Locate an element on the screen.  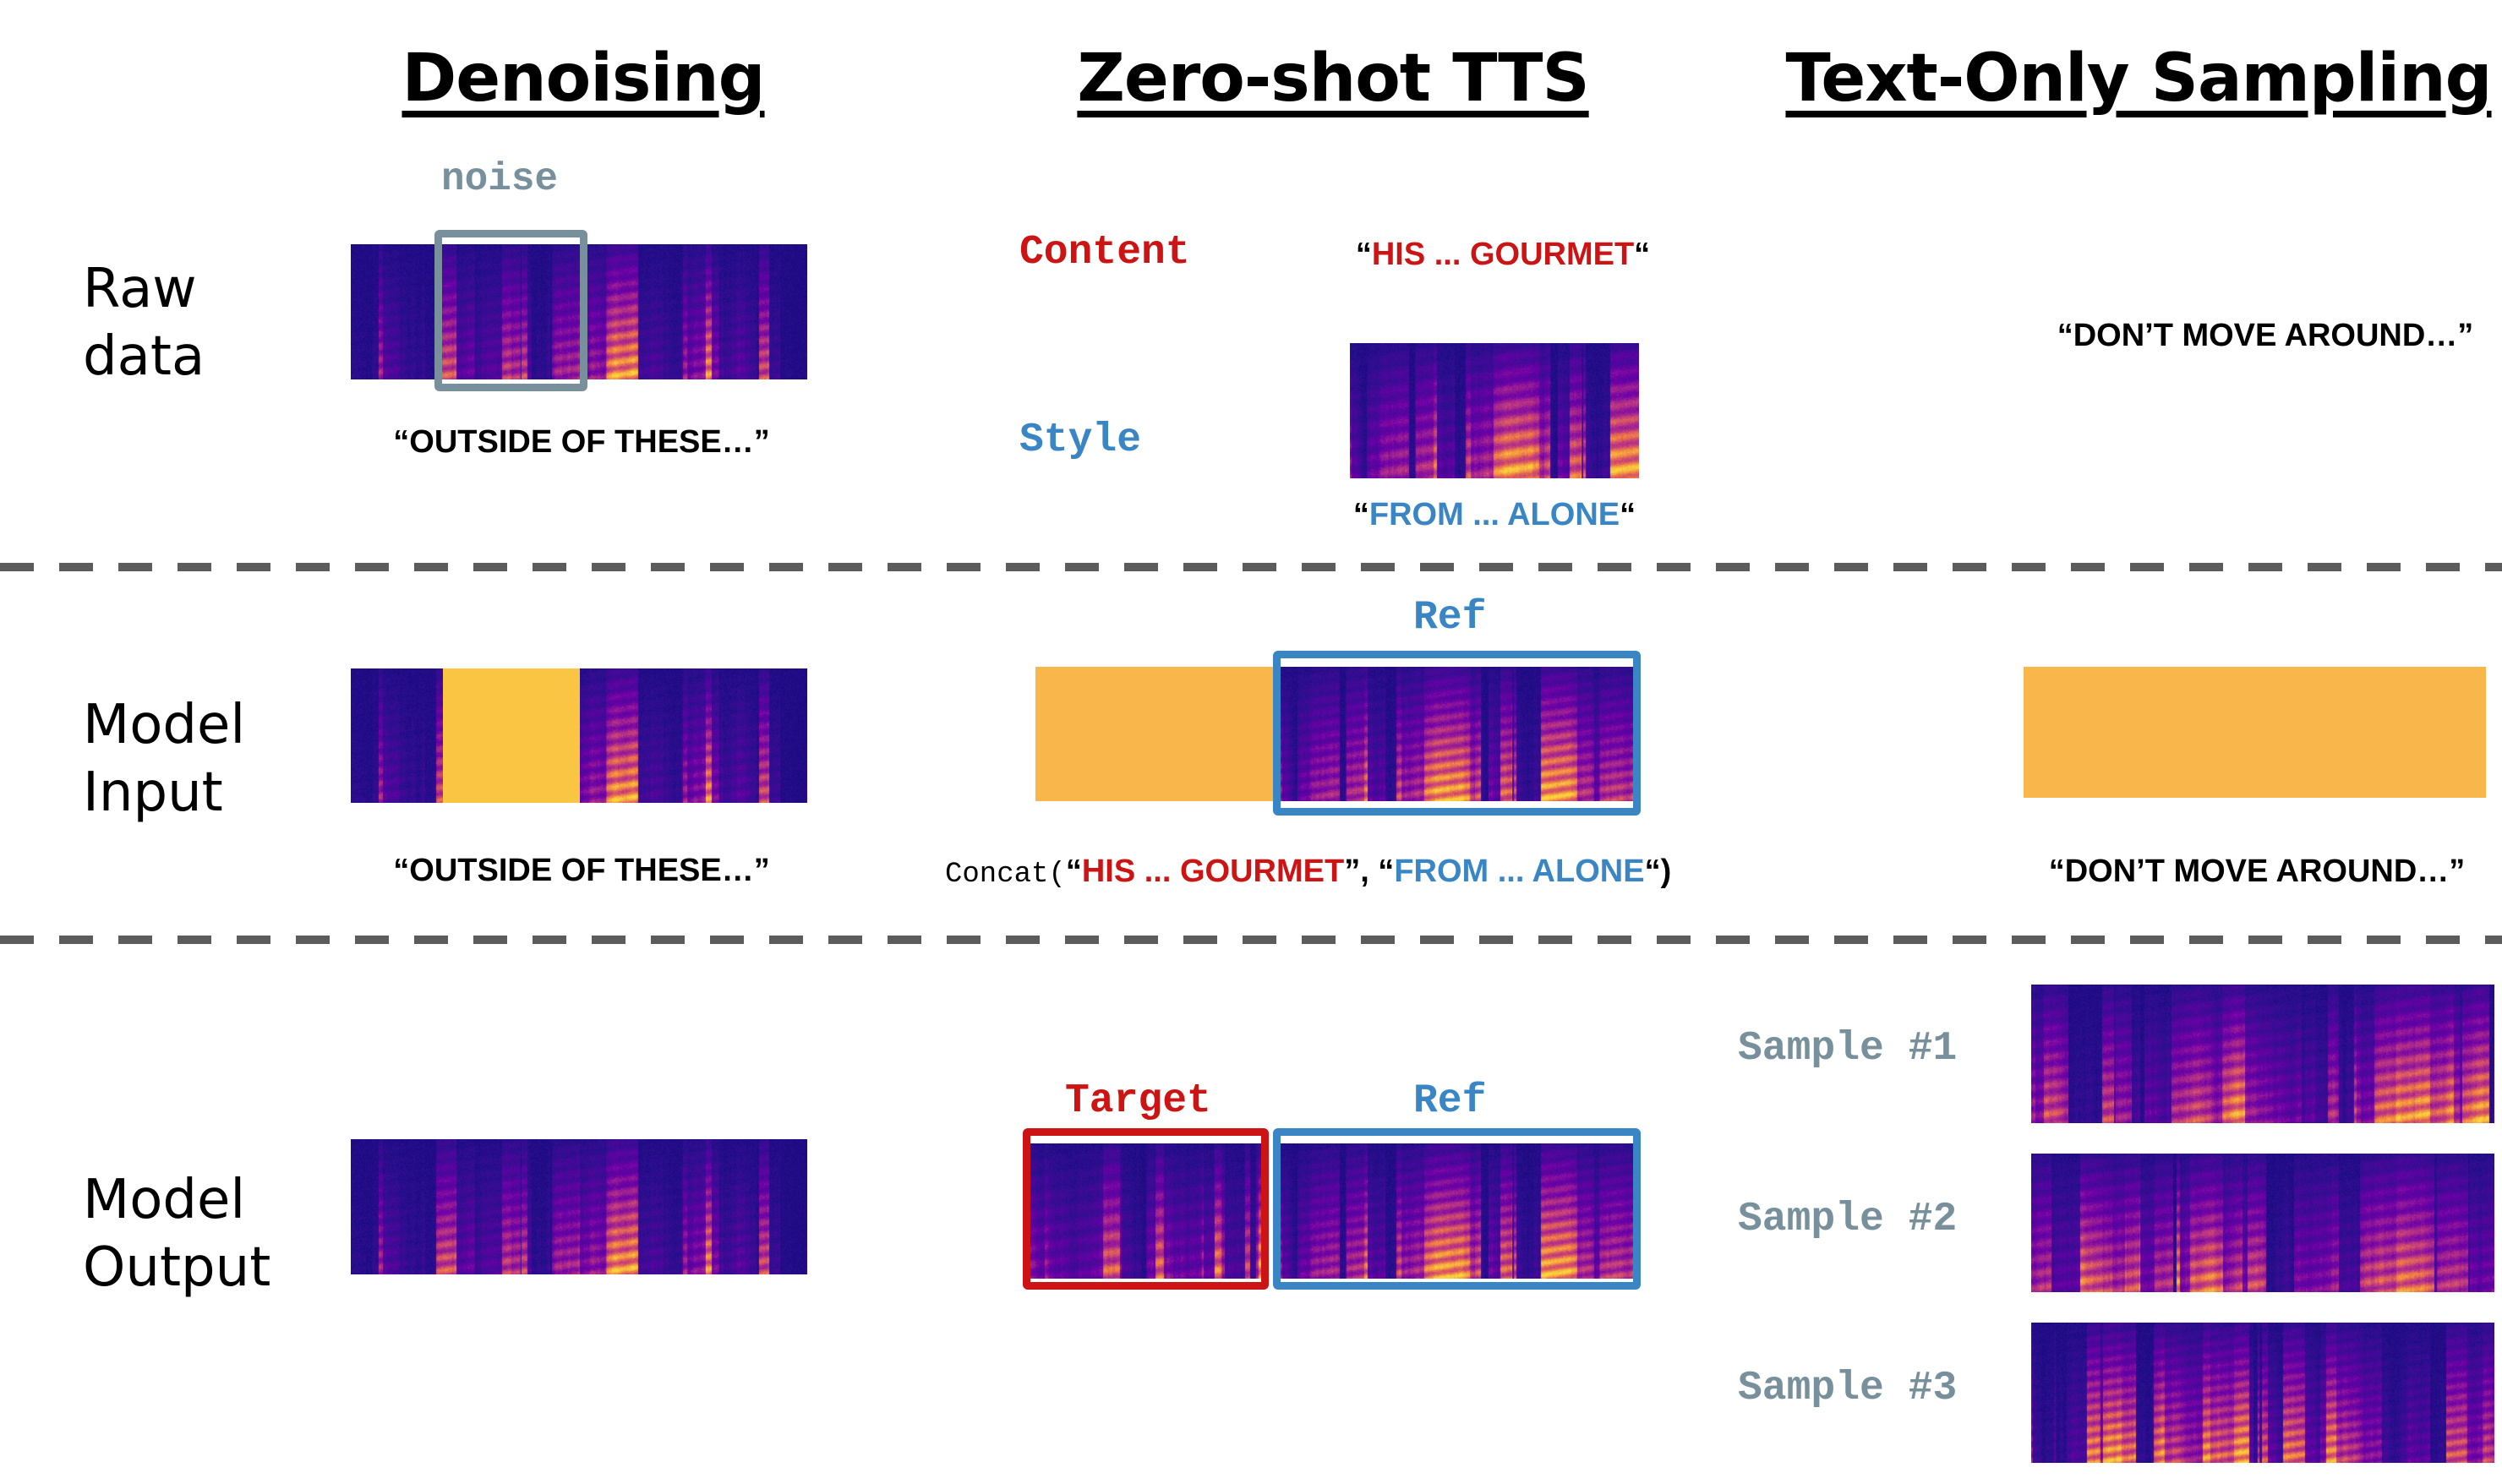
content-text: HIS ... GOURMET is located at coordinates (1503, 255).